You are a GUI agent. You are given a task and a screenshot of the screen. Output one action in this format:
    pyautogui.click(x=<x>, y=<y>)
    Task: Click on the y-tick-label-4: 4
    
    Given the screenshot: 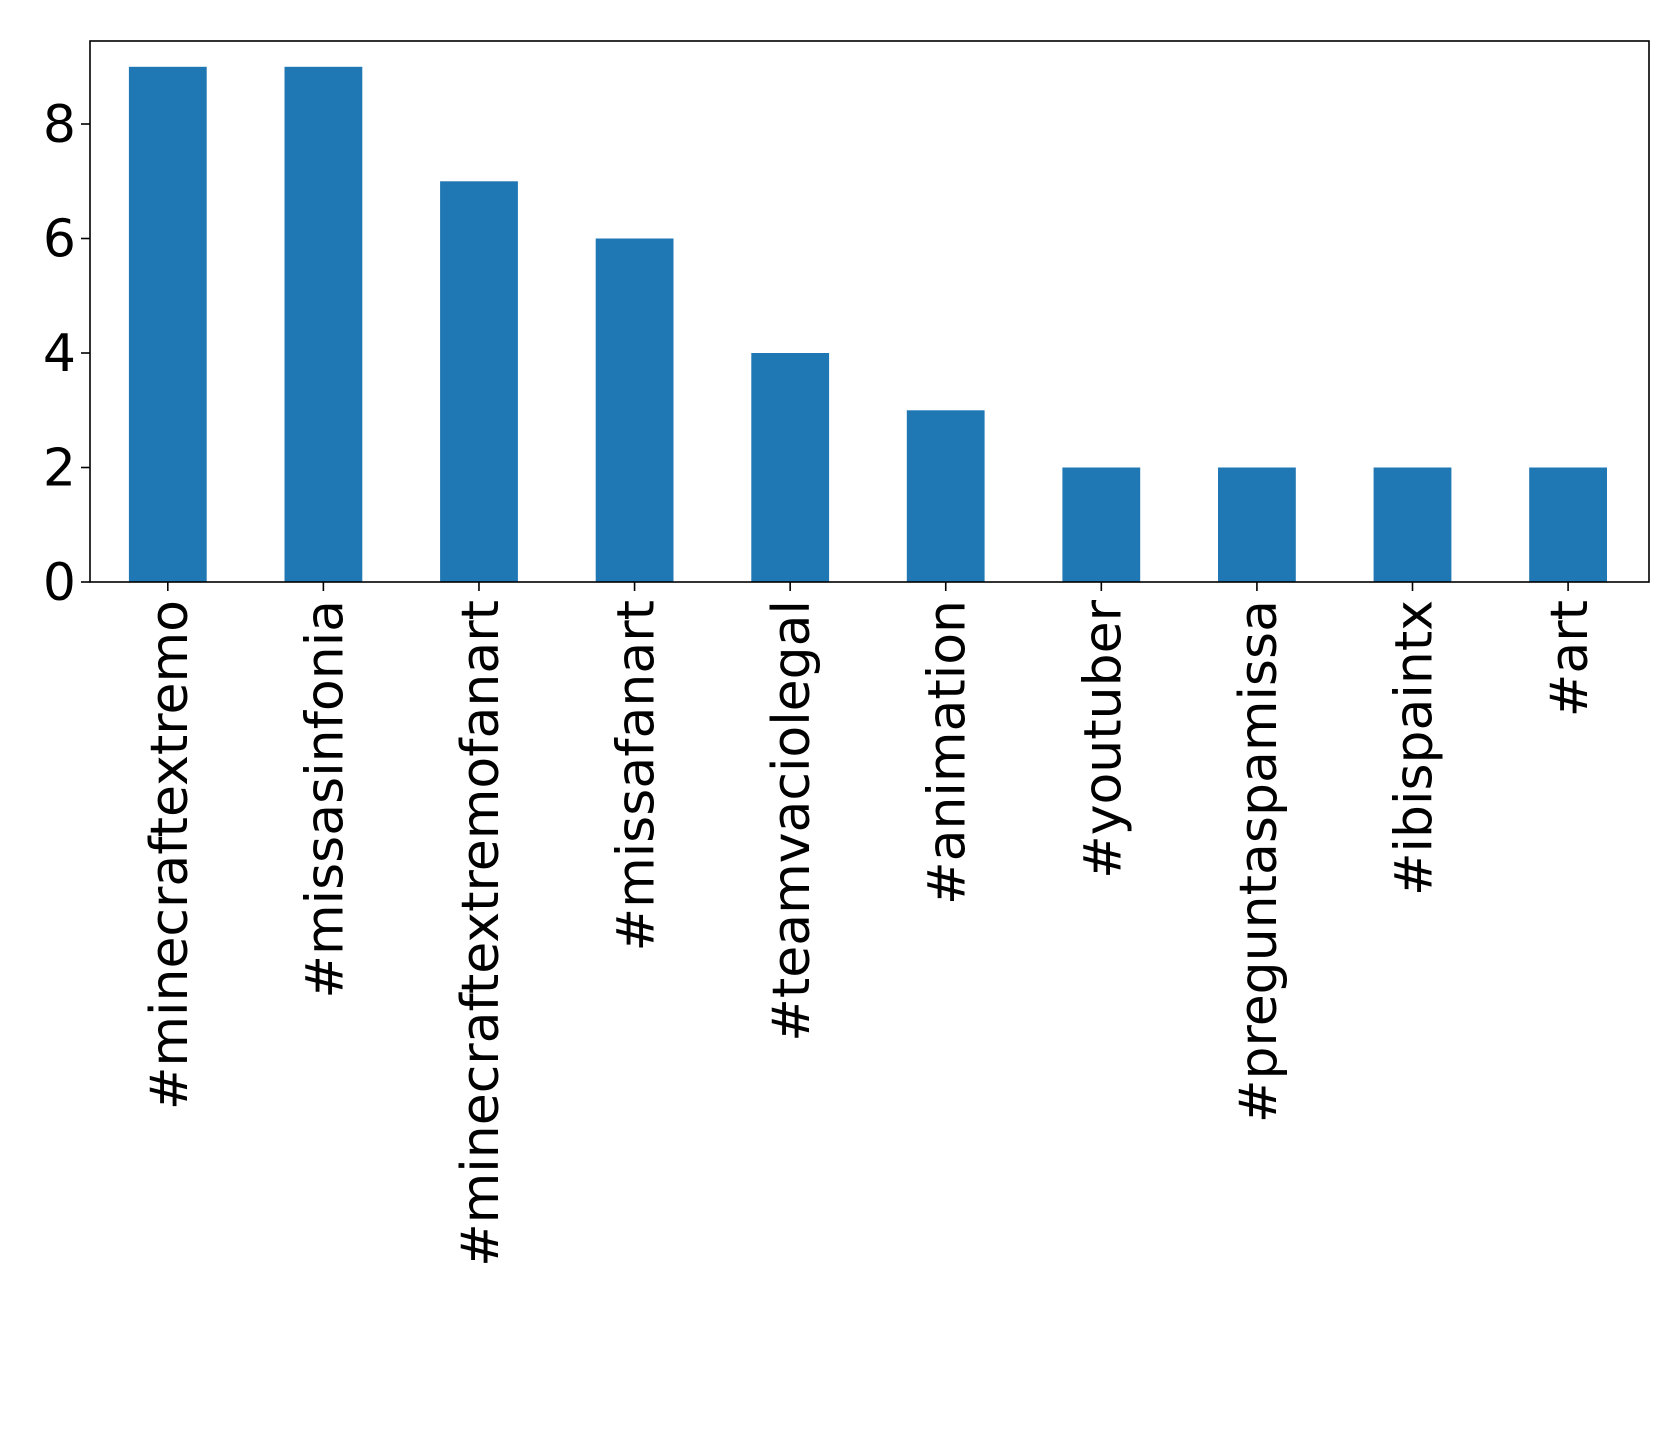 What is the action you would take?
    pyautogui.click(x=59, y=354)
    